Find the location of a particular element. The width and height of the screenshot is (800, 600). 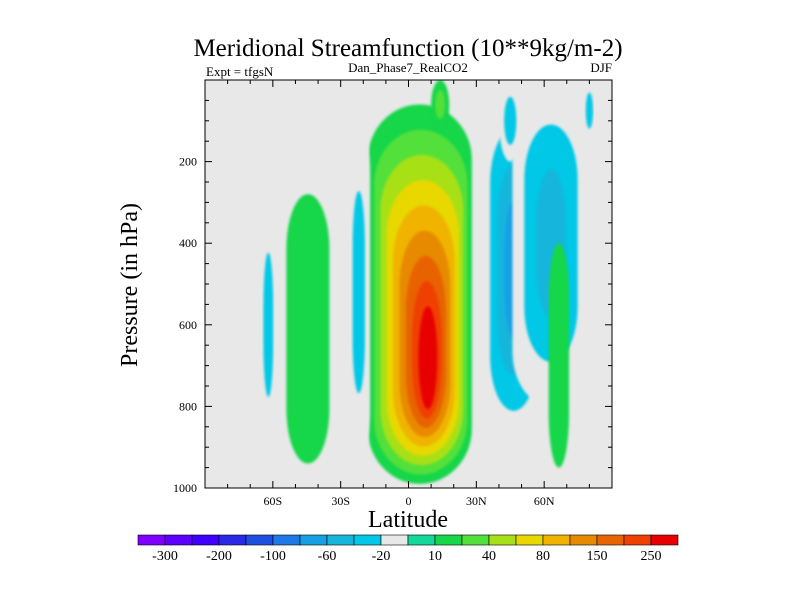

y-tick-labels: 200 400 600 800 1000 is located at coordinates (185, 325).